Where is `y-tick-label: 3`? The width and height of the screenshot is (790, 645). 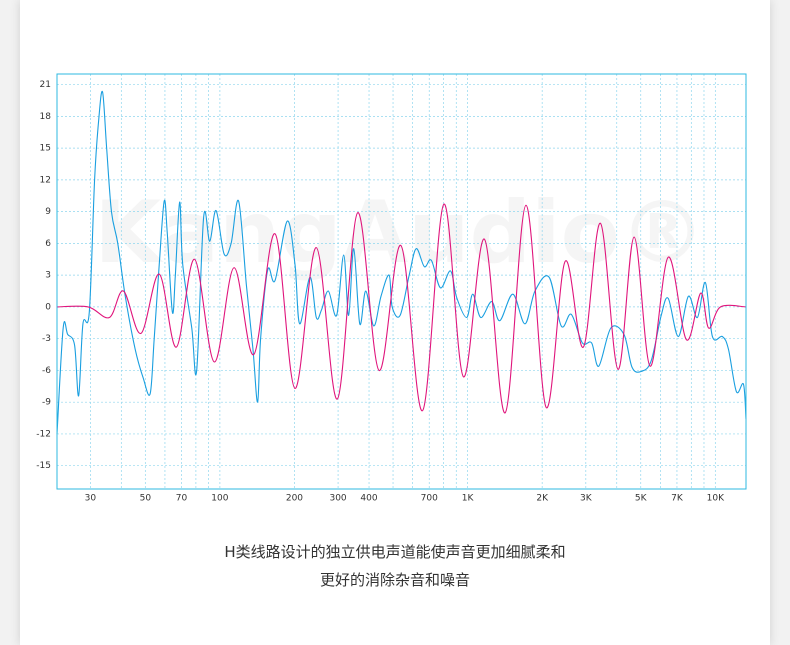 y-tick-label: 3 is located at coordinates (48, 276).